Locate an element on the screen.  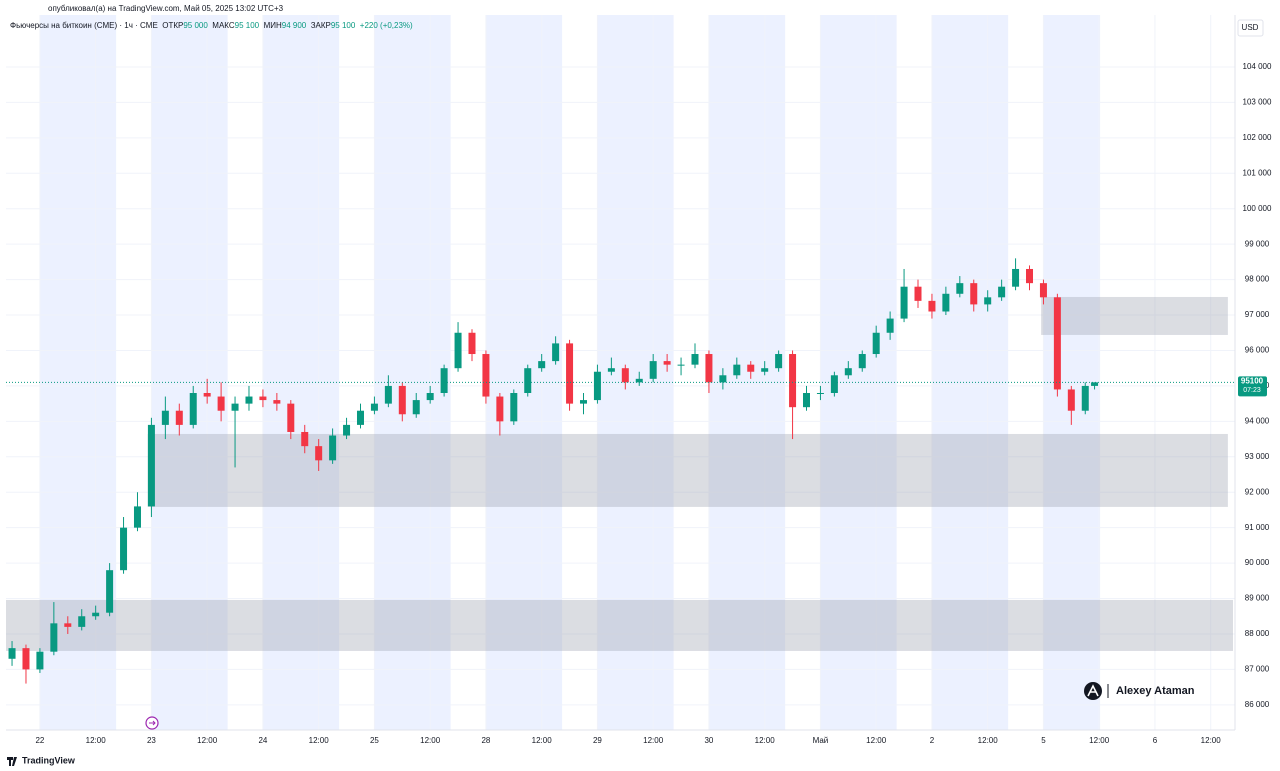
y-tick-label: 97 000 is located at coordinates (1257, 314).